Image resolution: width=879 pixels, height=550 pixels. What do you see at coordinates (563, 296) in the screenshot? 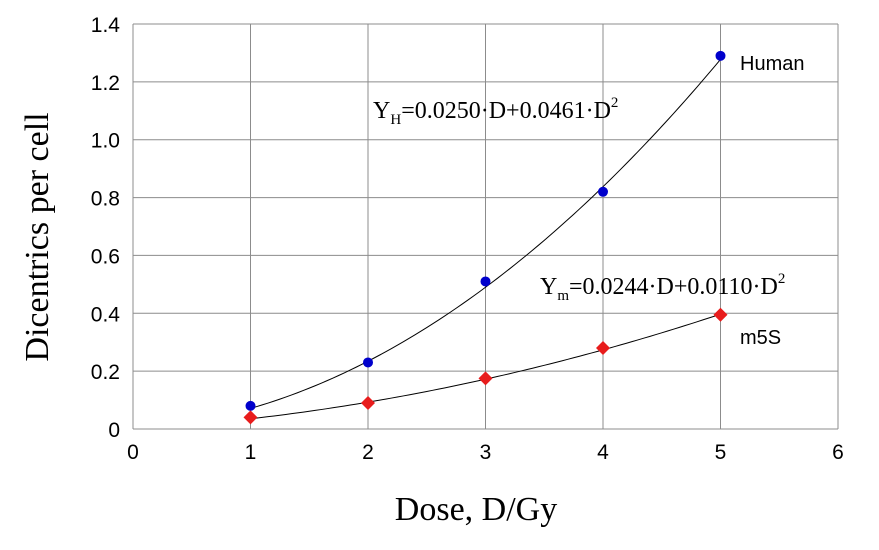
I see `equation-m5s-subscript: m` at bounding box center [563, 296].